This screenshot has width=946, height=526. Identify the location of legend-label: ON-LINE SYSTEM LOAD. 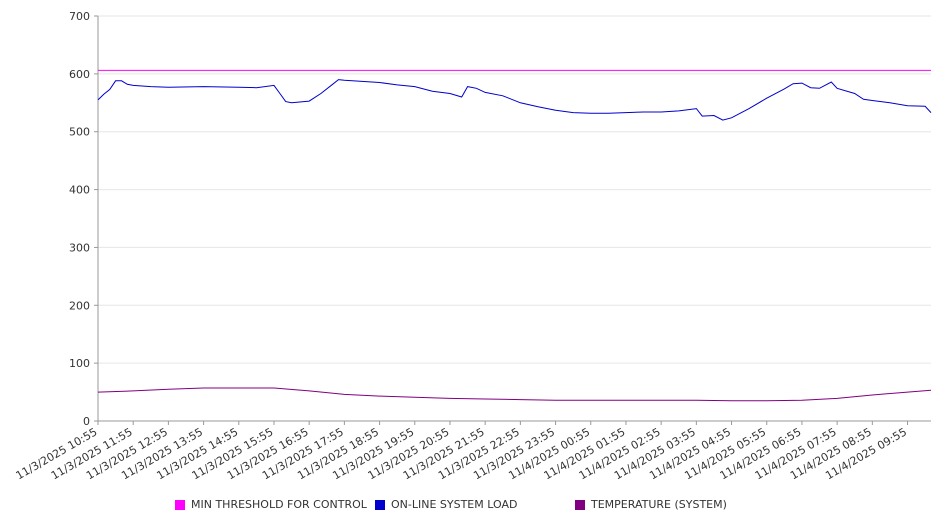
(454, 504).